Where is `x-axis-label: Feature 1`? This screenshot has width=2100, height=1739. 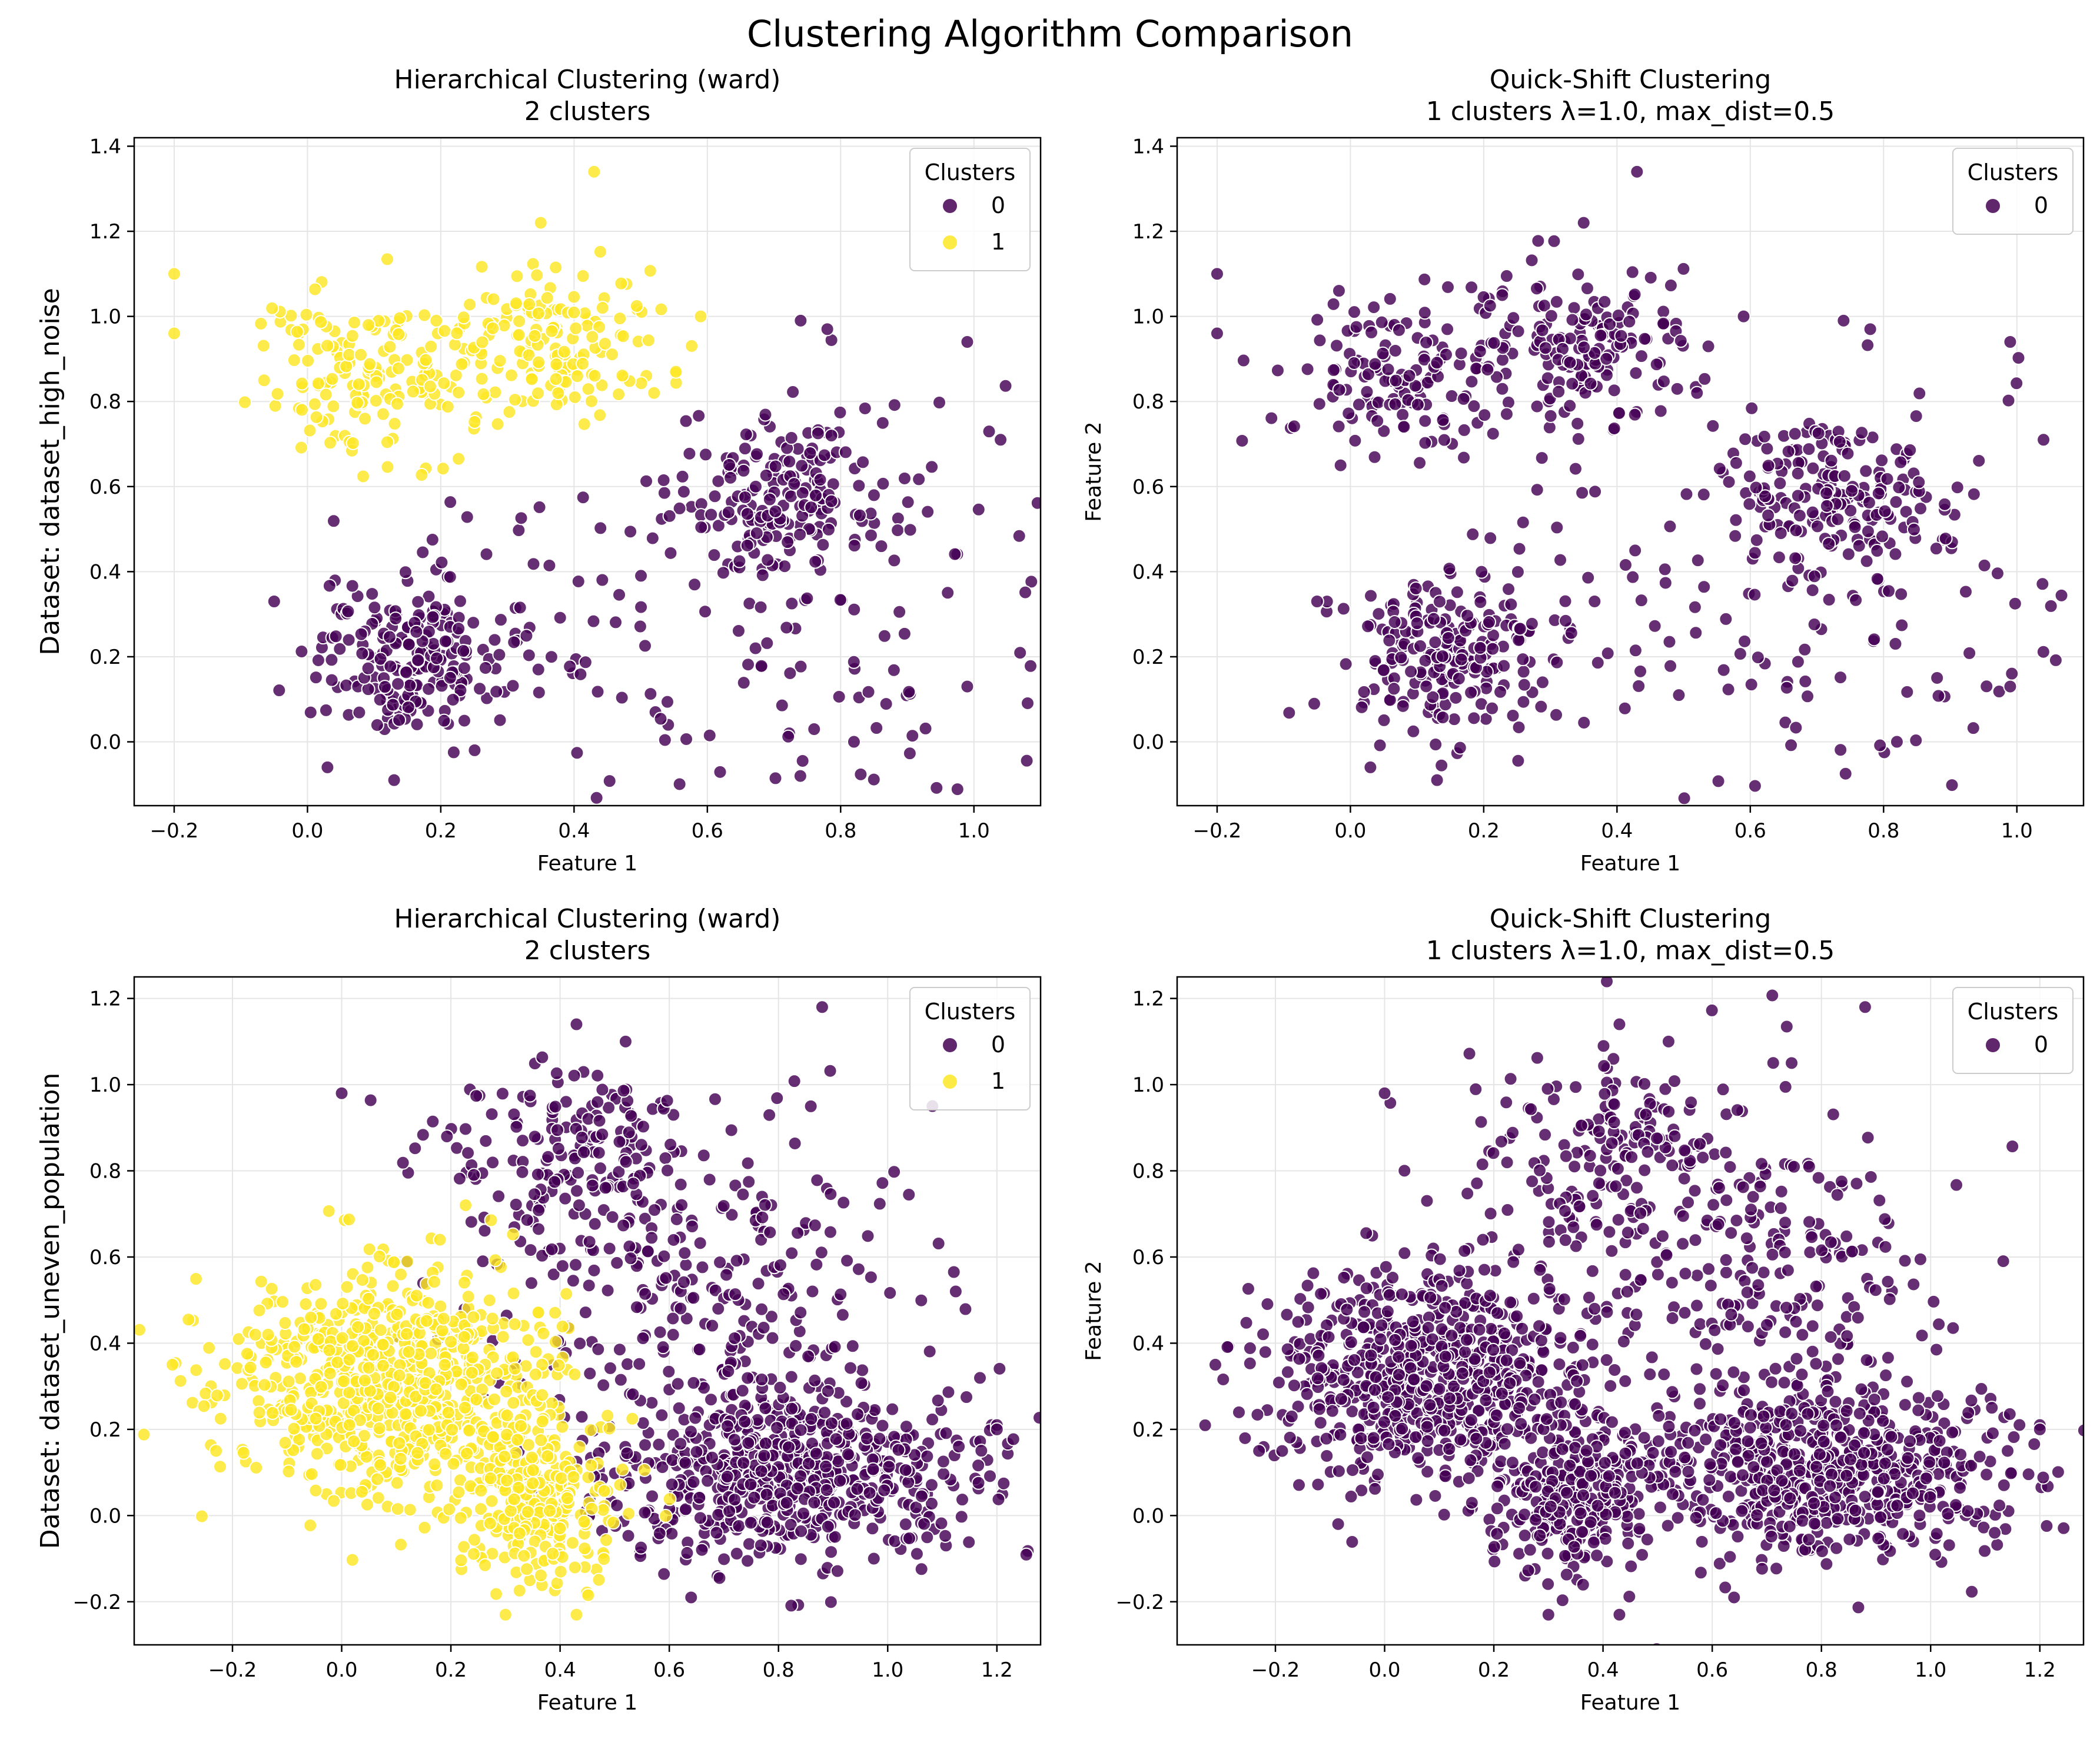
x-axis-label: Feature 1 is located at coordinates (587, 864).